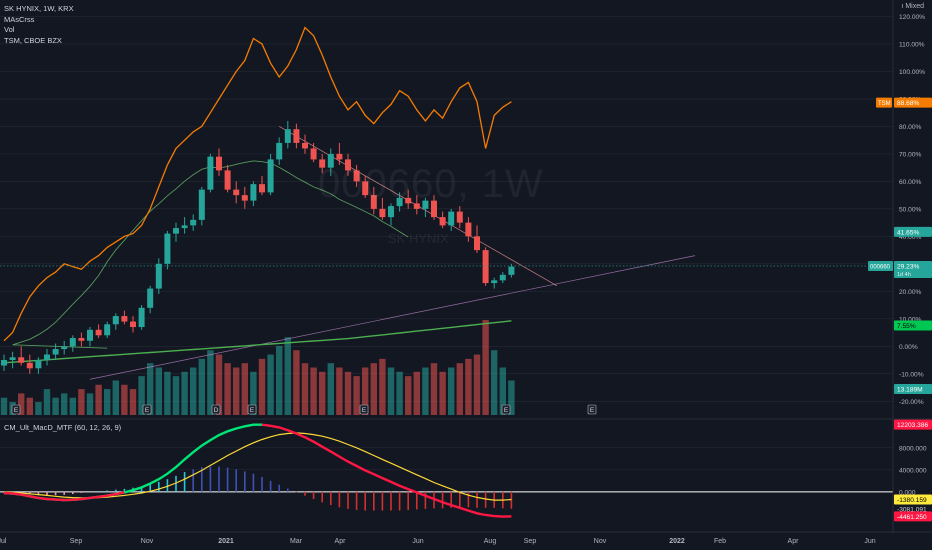 This screenshot has height=550, width=932. I want to click on macd-signal-badge-bg, so click(913, 499).